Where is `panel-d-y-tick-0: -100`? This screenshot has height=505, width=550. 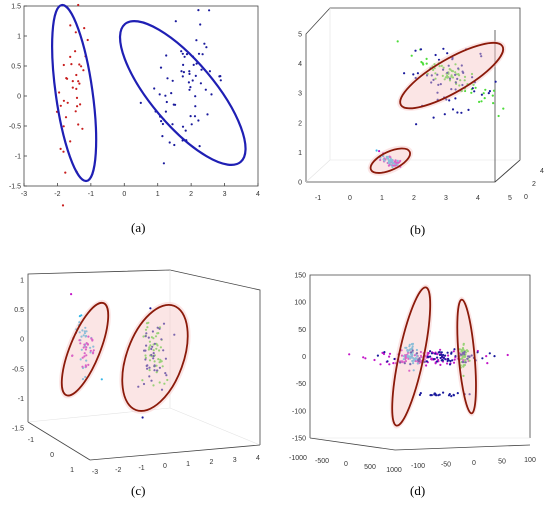
panel-d-y-tick-0: -100 is located at coordinates (418, 466).